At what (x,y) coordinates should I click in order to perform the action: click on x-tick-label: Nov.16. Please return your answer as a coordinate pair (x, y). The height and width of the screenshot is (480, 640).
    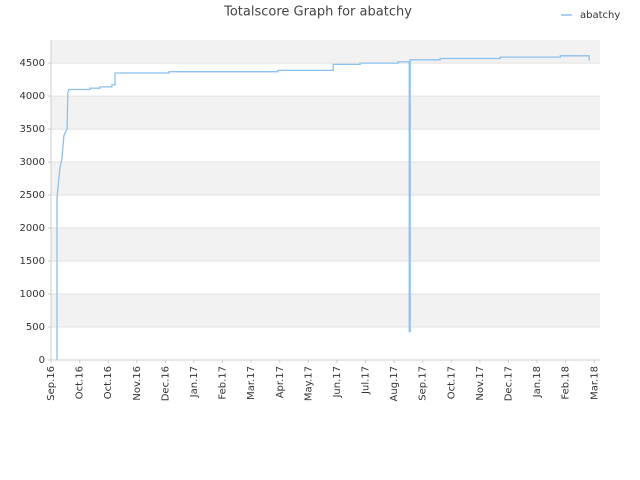
    Looking at the image, I should click on (137, 383).